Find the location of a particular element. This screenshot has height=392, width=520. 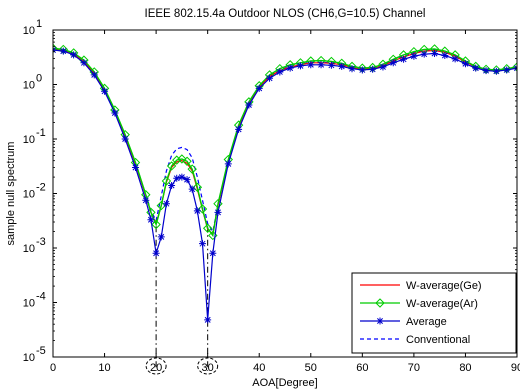

x-tick-label: 80 is located at coordinates (465, 368).